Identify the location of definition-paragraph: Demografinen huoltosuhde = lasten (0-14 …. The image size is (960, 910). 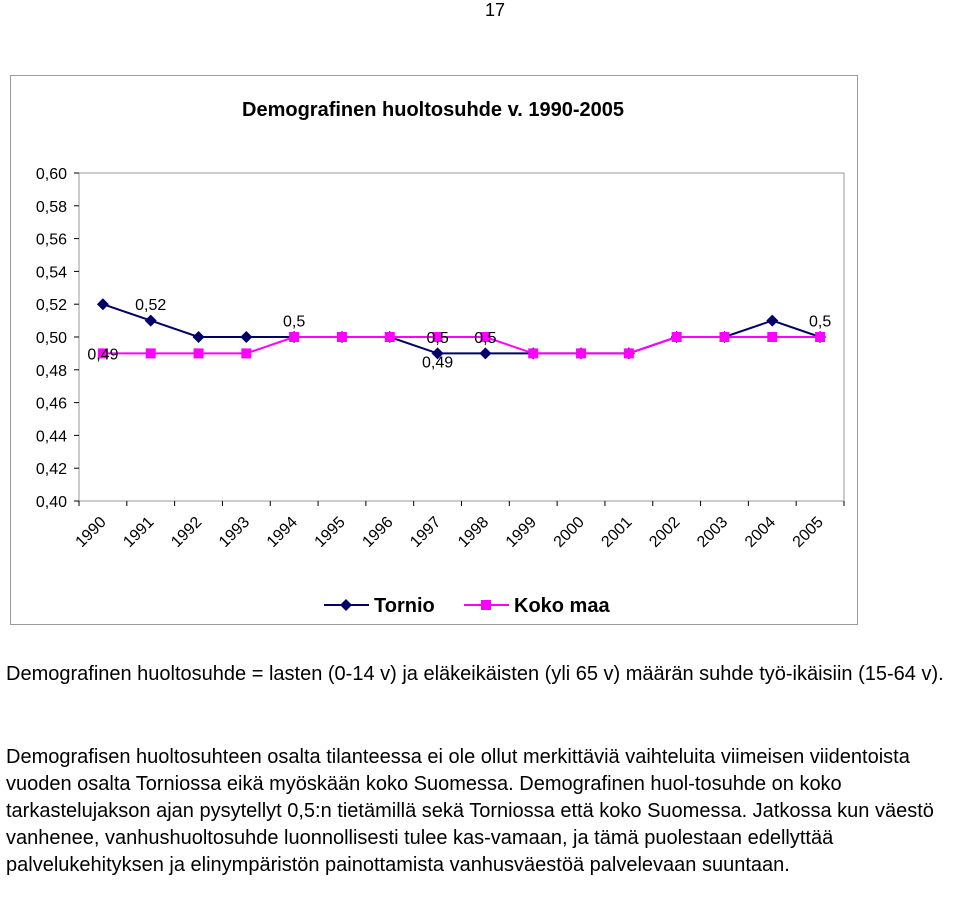
(475, 674).